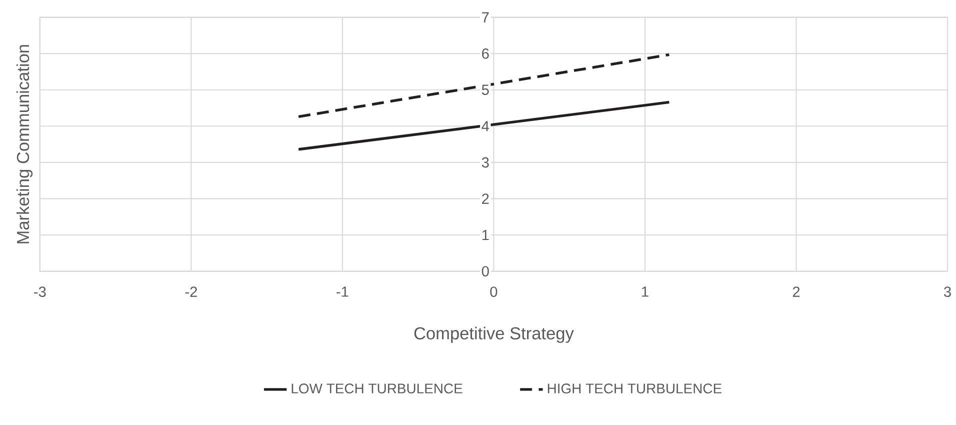  Describe the element at coordinates (485, 199) in the screenshot. I see `y-tick-label: 2` at that location.